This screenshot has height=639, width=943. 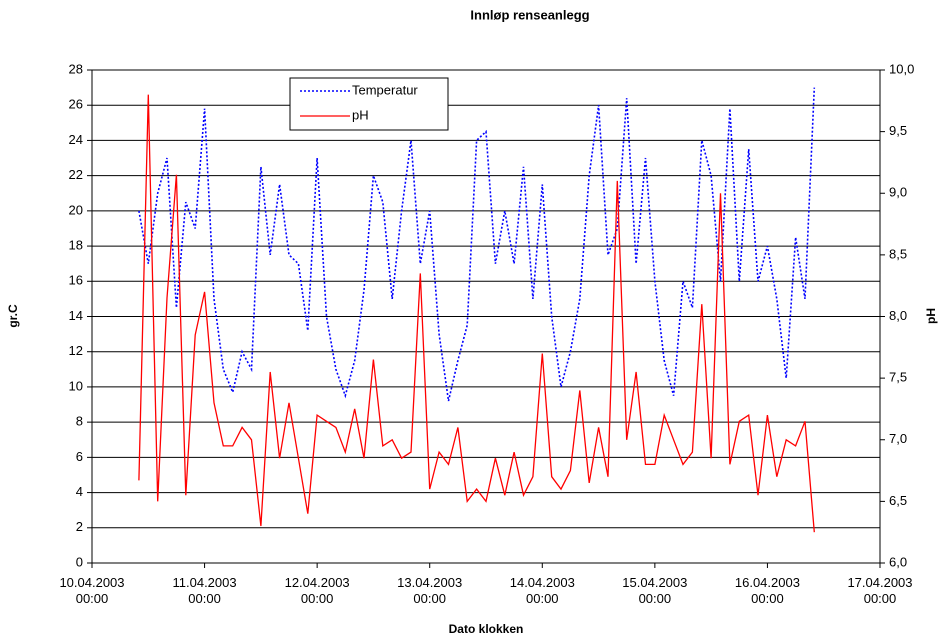 I want to click on y2-tick-label: 9,5, so click(x=898, y=130).